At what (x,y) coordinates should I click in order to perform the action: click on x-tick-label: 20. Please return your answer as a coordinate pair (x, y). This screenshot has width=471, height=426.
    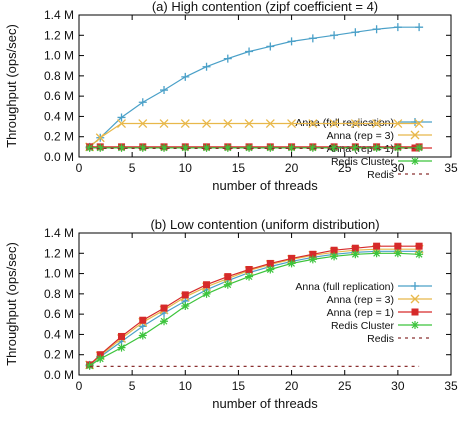
    Looking at the image, I should click on (292, 168).